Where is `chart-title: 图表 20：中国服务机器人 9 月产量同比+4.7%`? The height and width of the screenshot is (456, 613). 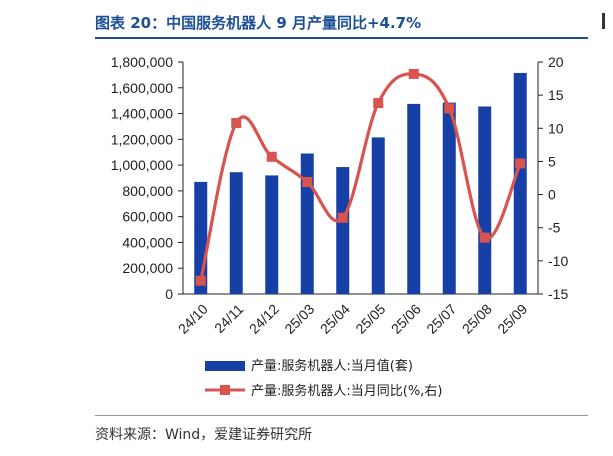 chart-title: 图表 20：中国服务机器人 9 月产量同比+4.7% is located at coordinates (258, 23).